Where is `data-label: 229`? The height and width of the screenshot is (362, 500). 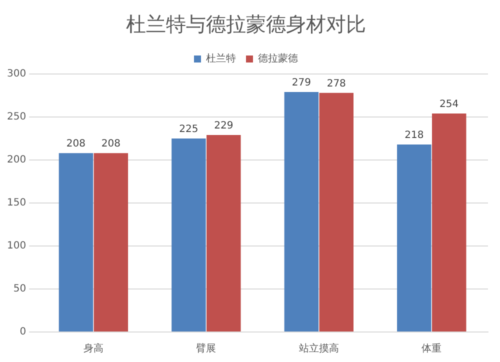 data-label: 229 is located at coordinates (224, 126).